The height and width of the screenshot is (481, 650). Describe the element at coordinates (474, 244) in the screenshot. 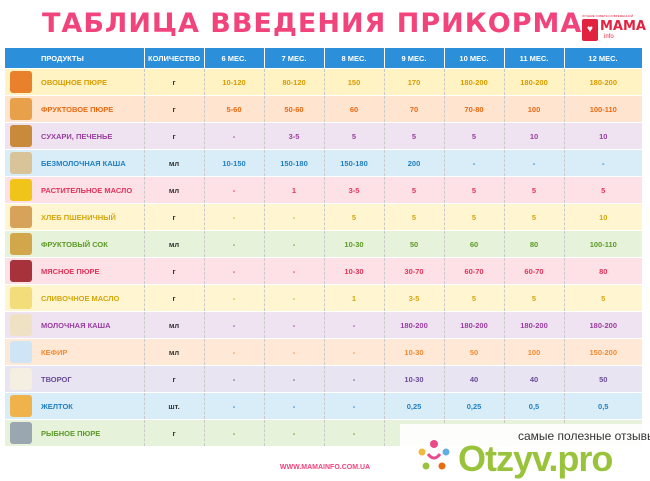

I see `value-cell: 60` at that location.